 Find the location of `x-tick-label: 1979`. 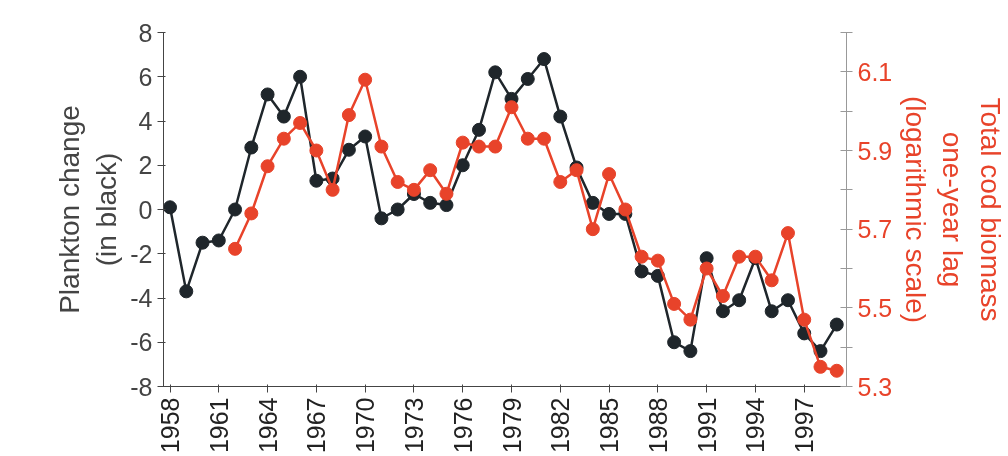

x-tick-label: 1979 is located at coordinates (511, 425).